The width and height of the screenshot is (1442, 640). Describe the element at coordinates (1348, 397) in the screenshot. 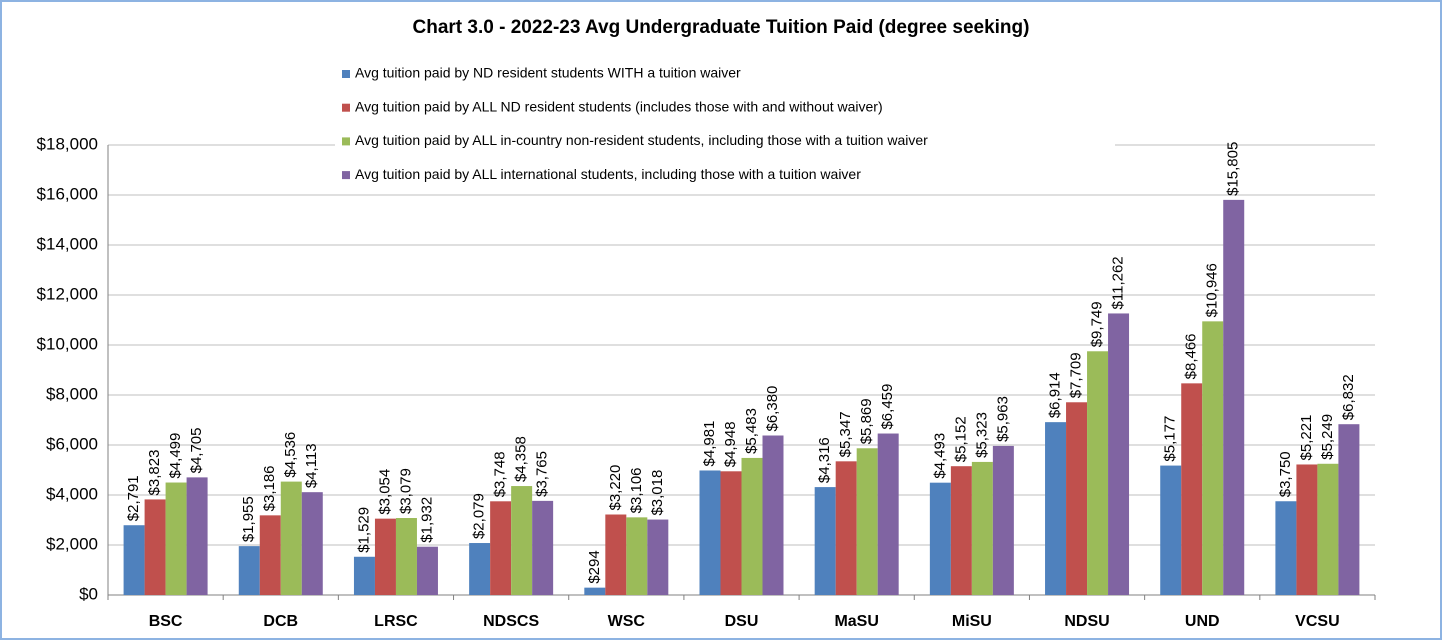

I see `value-label: $6,832` at that location.